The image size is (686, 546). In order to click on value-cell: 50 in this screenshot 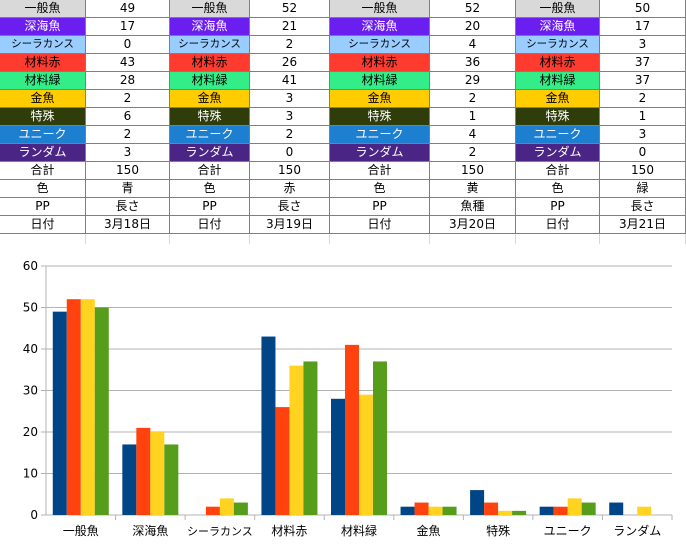, I will do `click(643, 9)`.